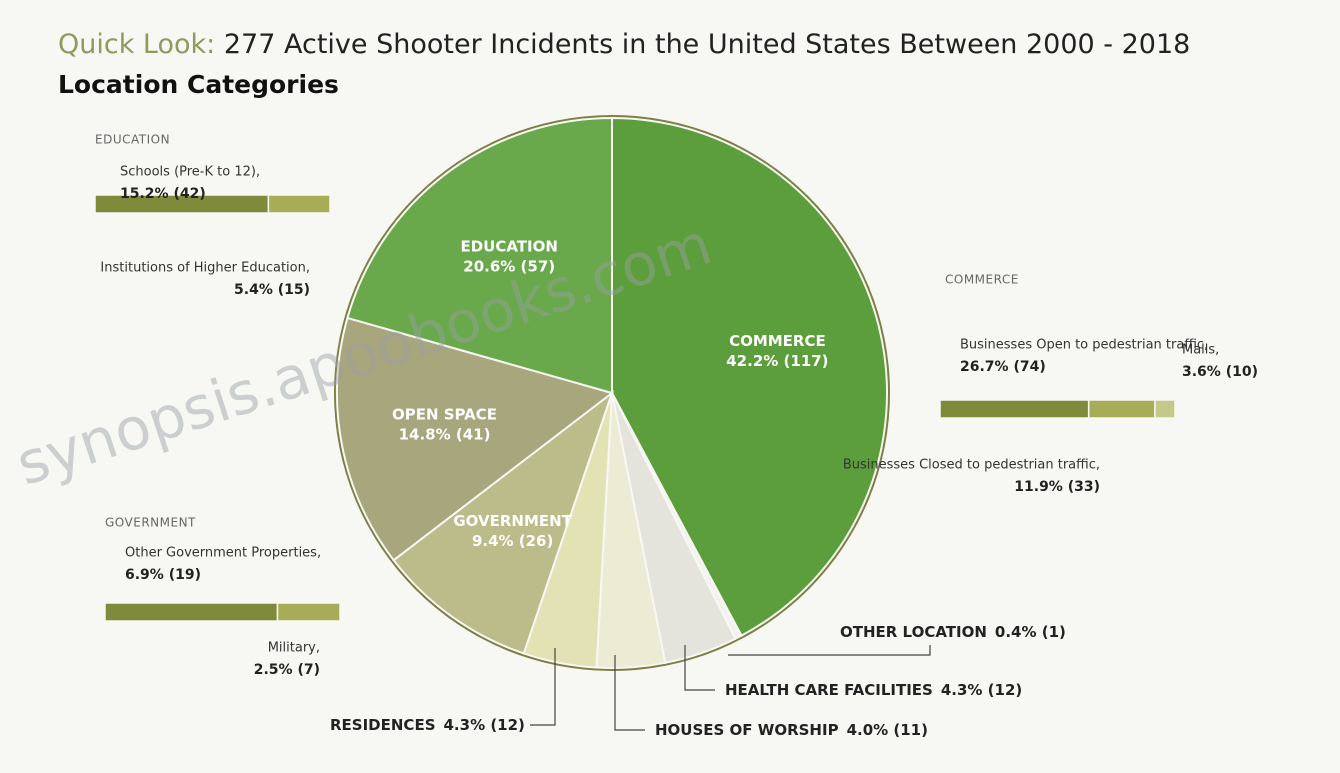  I want to click on slice-value: 20.6% (57), so click(509, 266).